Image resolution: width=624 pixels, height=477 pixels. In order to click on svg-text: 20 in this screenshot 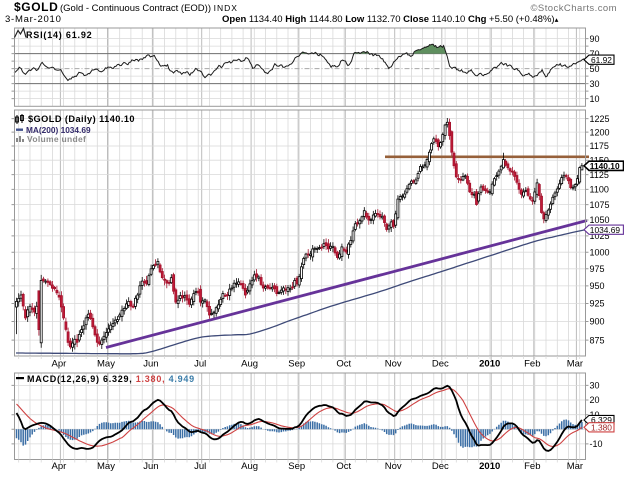, I will do `click(595, 400)`.